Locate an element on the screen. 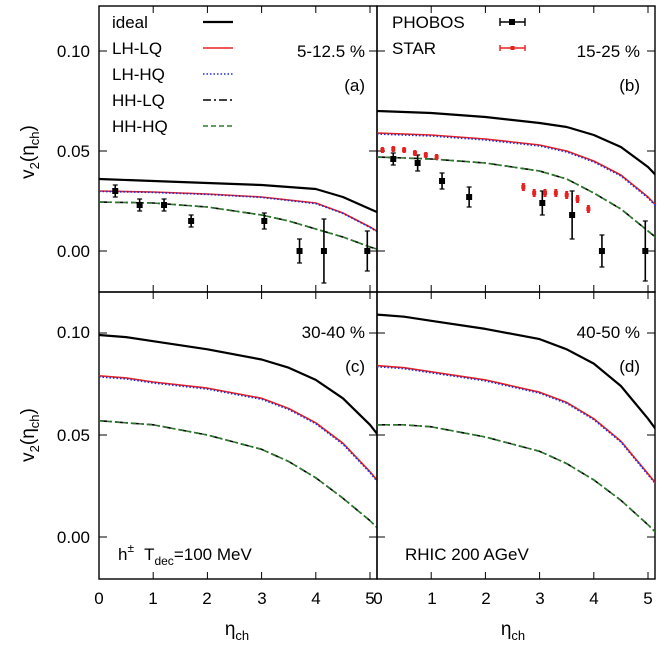  x-tick-labels: 0 1 2 3 4 5 0 1 2 3 4 5 is located at coordinates (373, 598).